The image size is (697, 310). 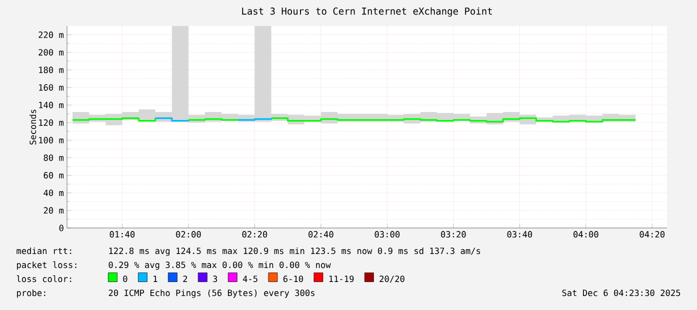 What do you see at coordinates (32, 127) in the screenshot?
I see `y-axis-title: Seconds` at bounding box center [32, 127].